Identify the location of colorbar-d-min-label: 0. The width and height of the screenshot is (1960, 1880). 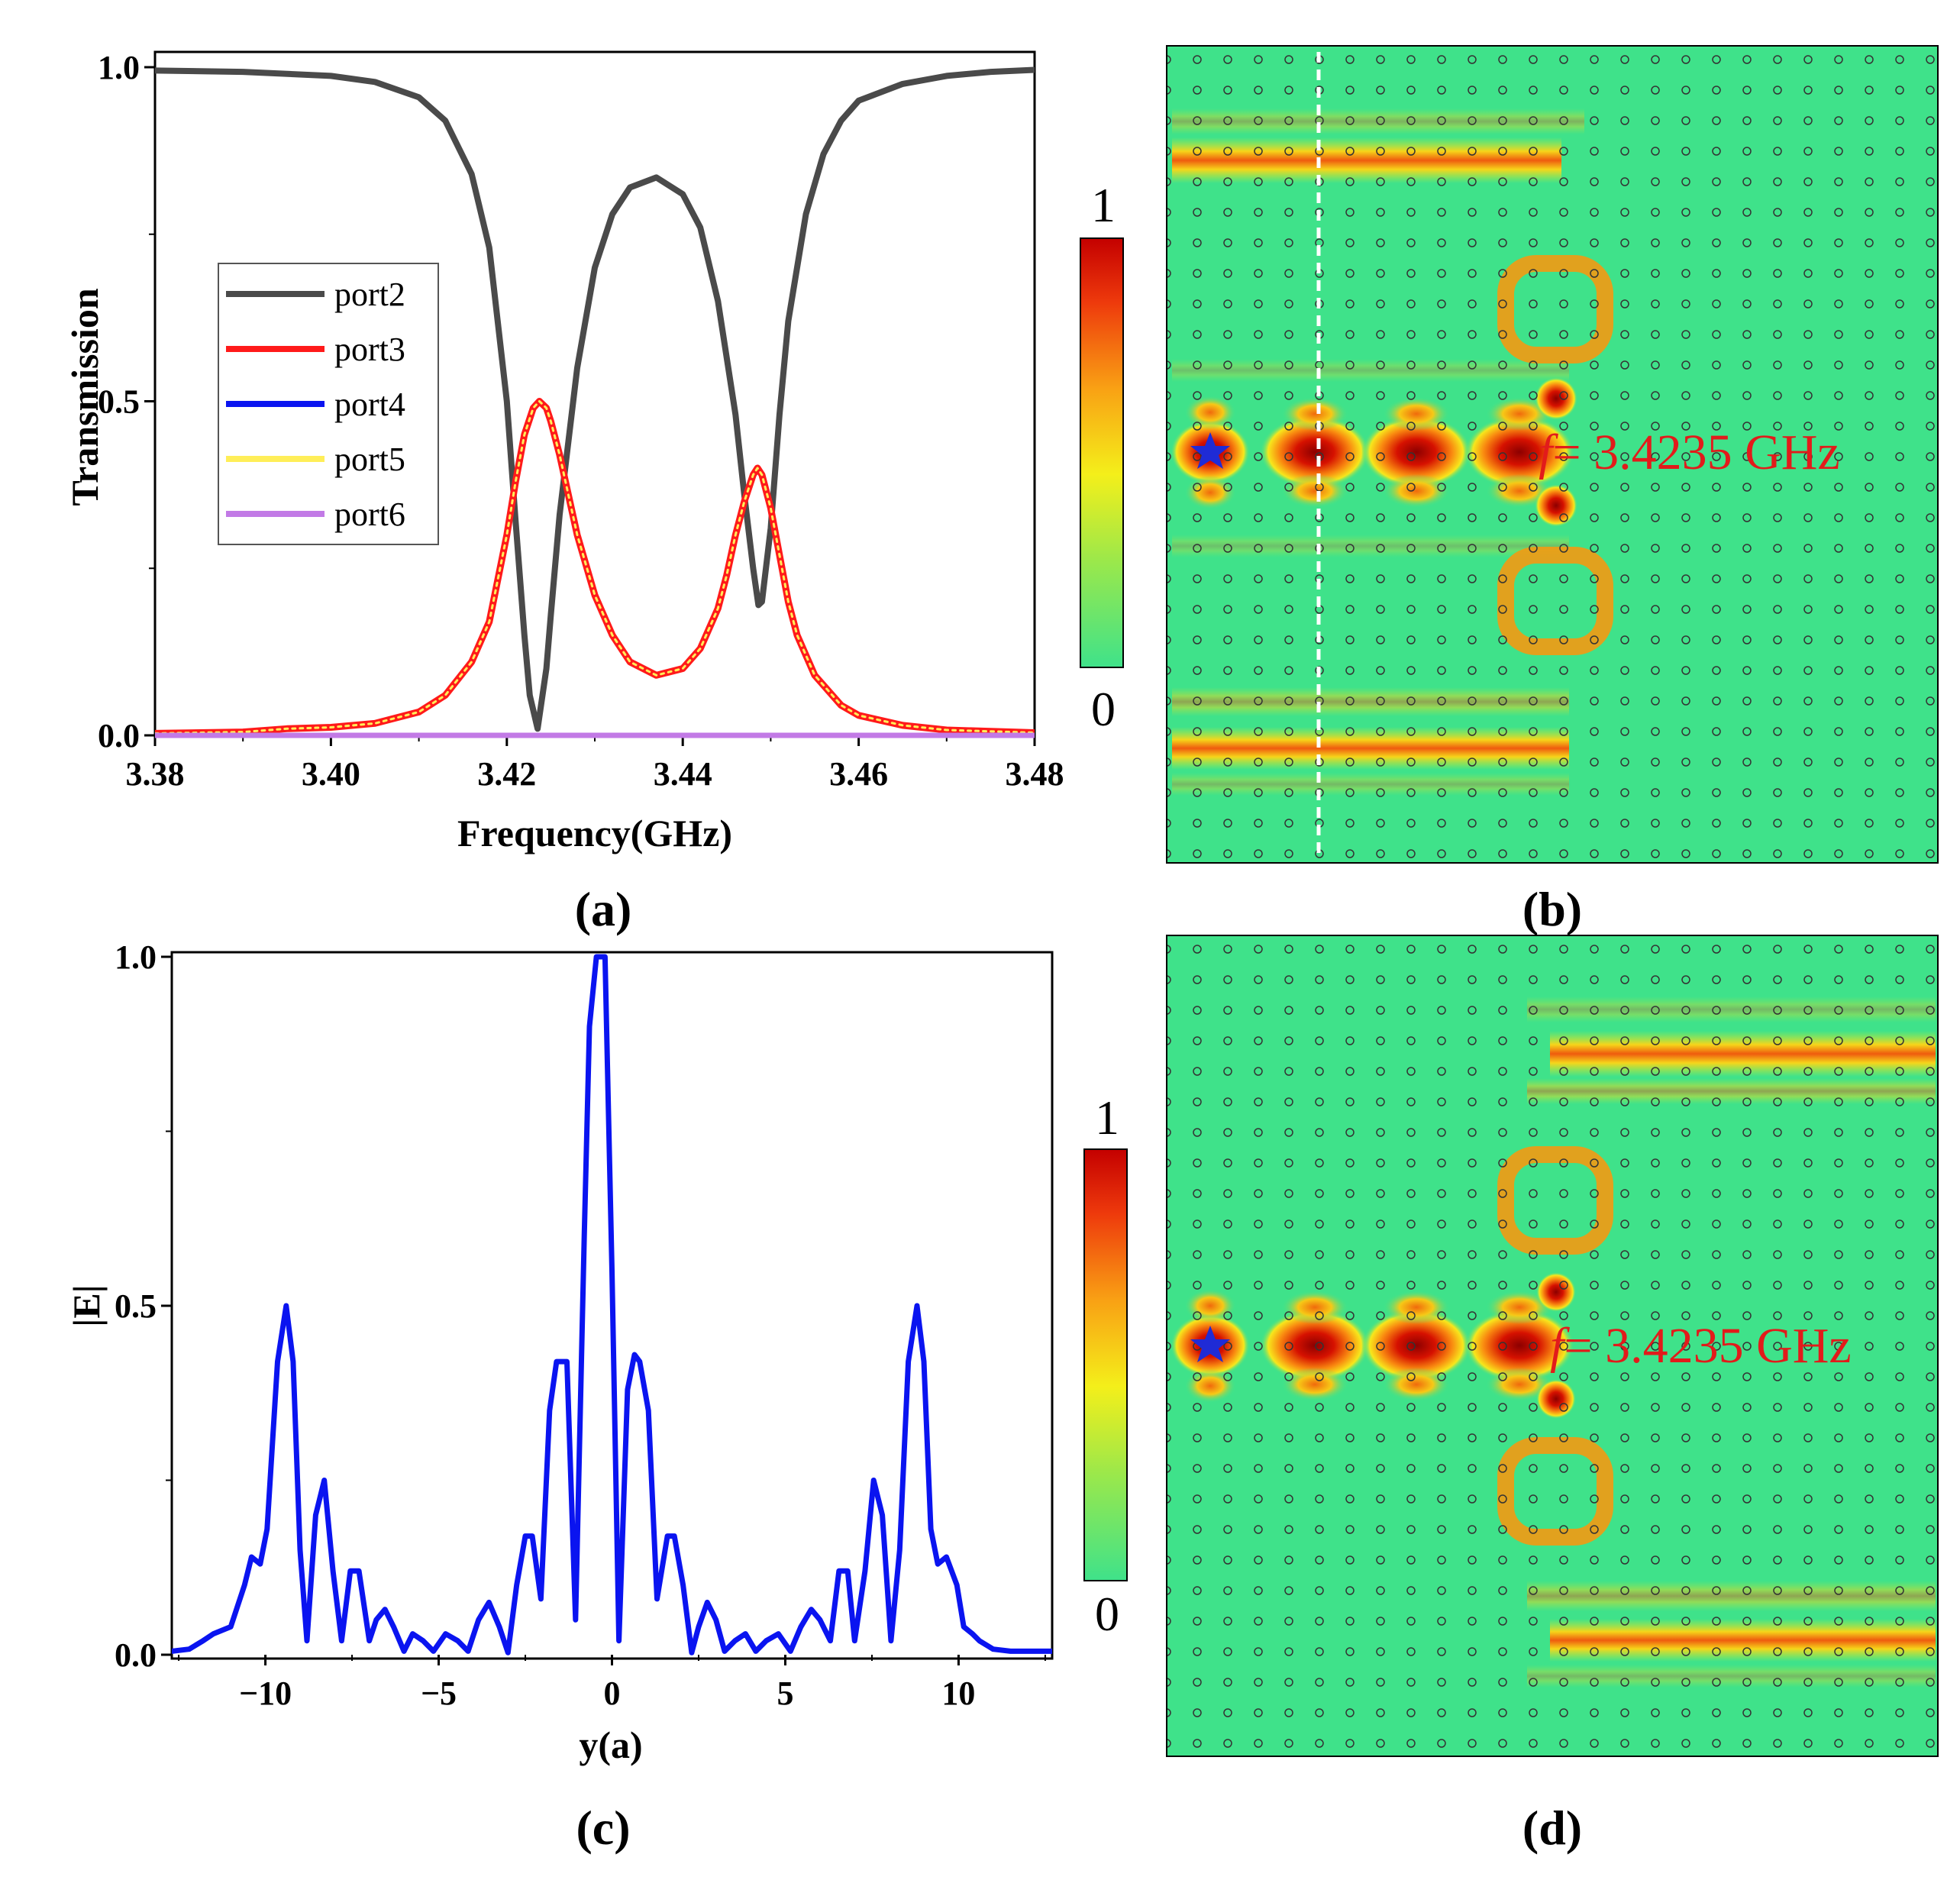
(1107, 1614).